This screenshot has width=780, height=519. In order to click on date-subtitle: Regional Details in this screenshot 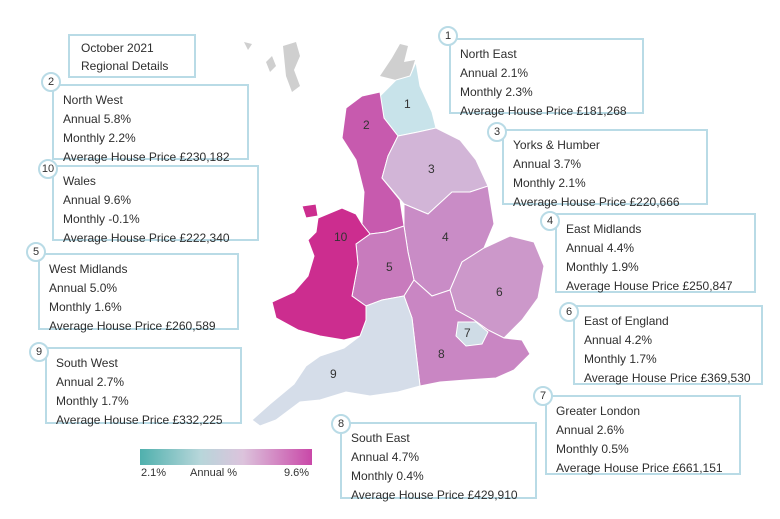, I will do `click(125, 66)`.